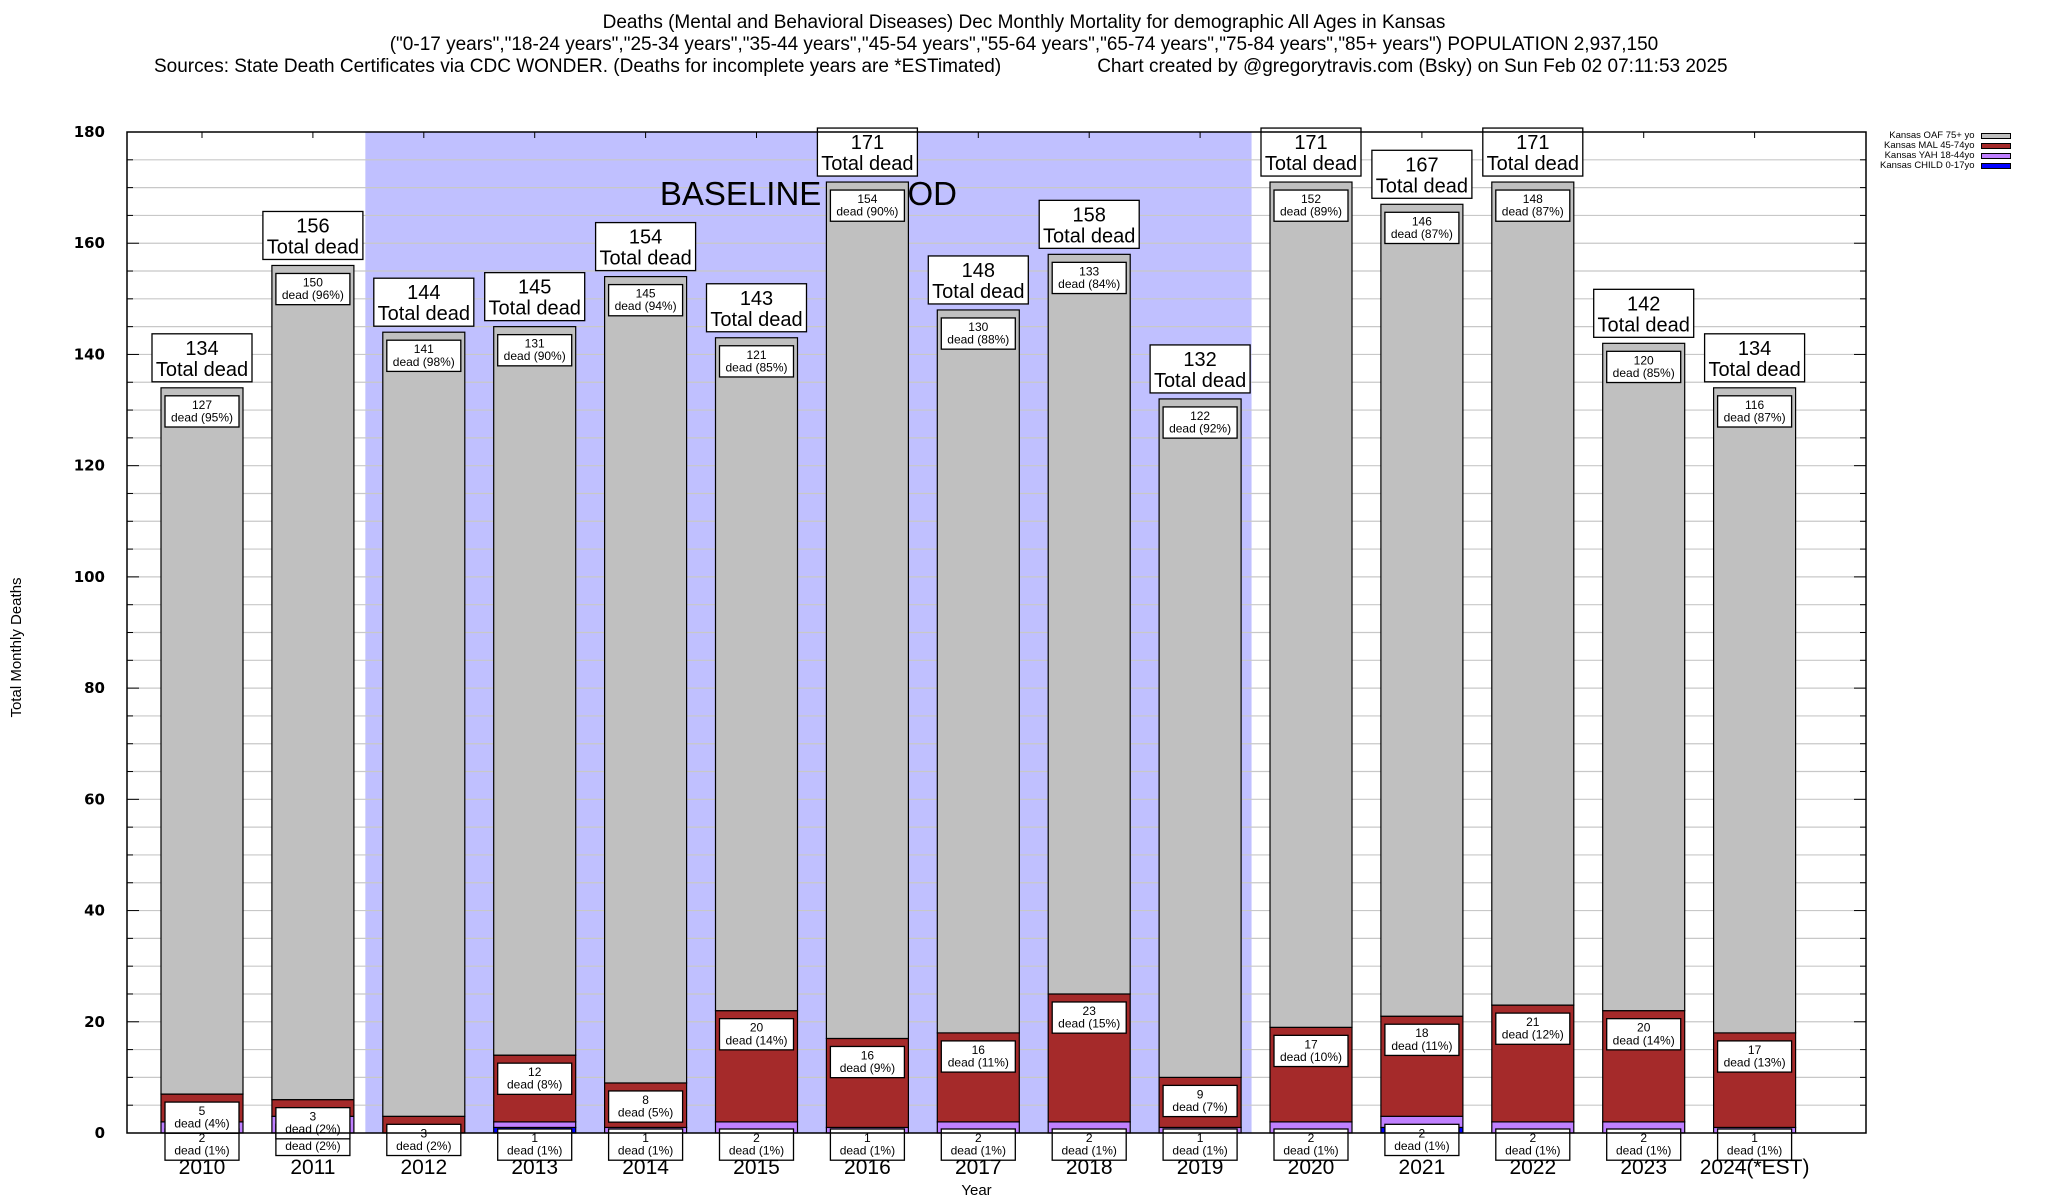 The width and height of the screenshot is (2048, 1200). What do you see at coordinates (313, 282) in the screenshot?
I see `segment-label-text: 150` at bounding box center [313, 282].